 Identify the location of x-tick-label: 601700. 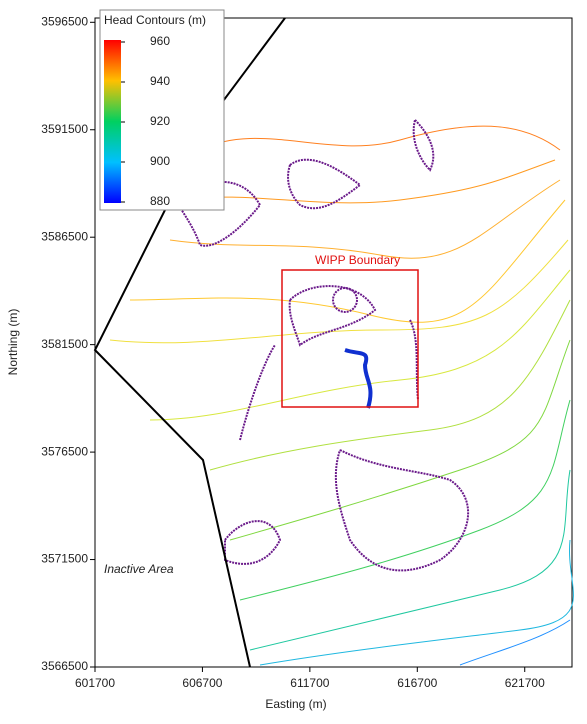
(95, 683).